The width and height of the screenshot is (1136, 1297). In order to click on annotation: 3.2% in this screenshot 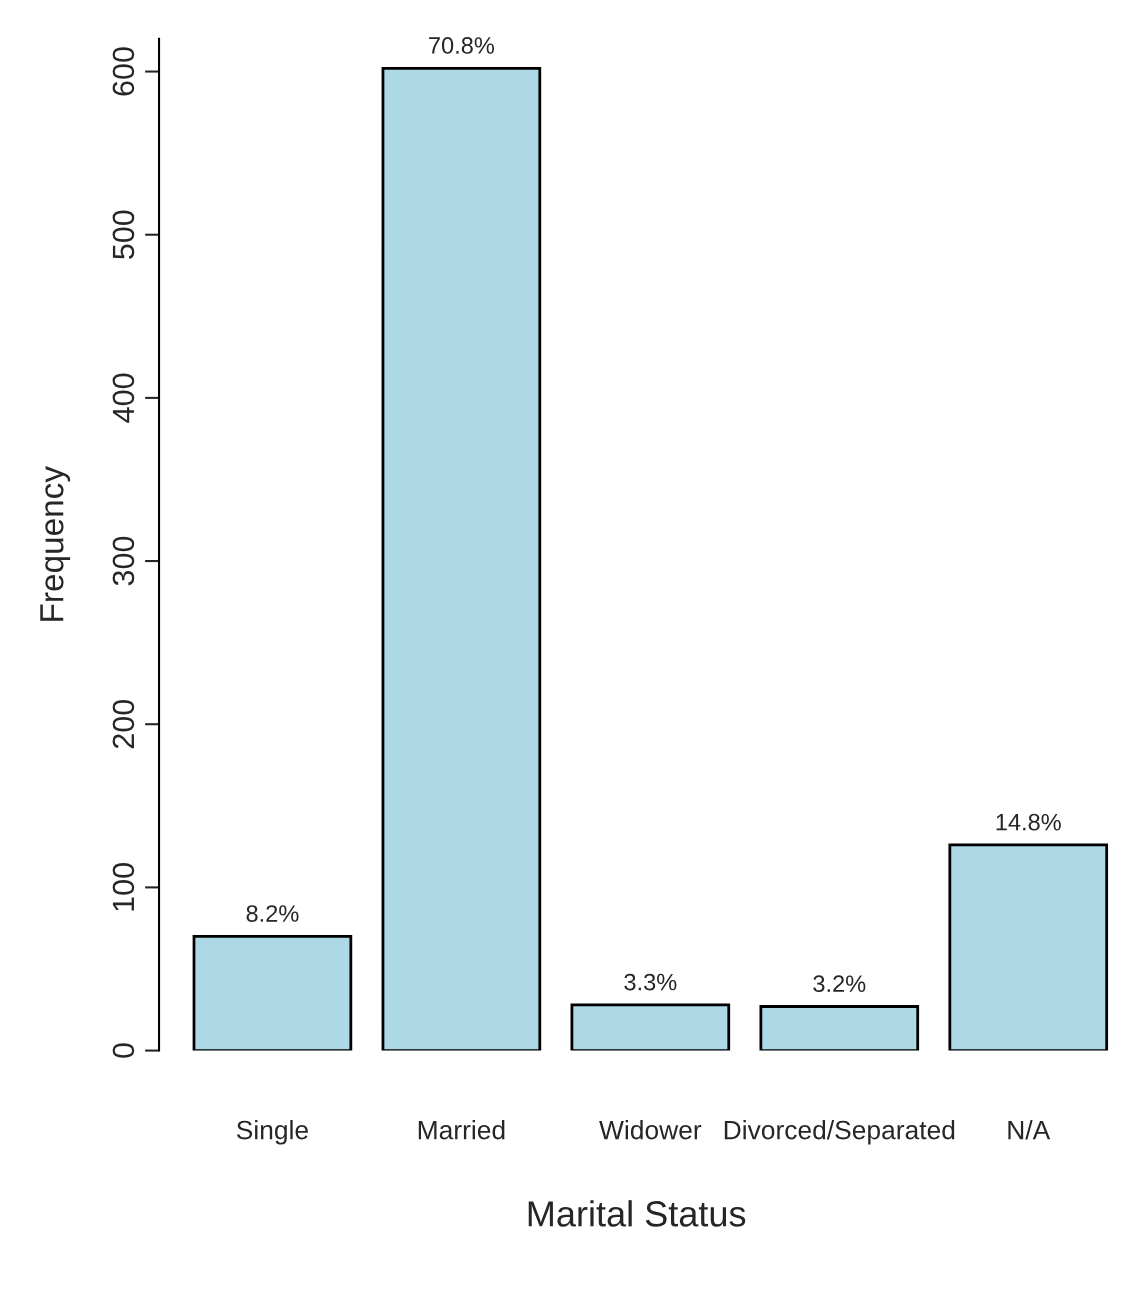, I will do `click(839, 984)`.